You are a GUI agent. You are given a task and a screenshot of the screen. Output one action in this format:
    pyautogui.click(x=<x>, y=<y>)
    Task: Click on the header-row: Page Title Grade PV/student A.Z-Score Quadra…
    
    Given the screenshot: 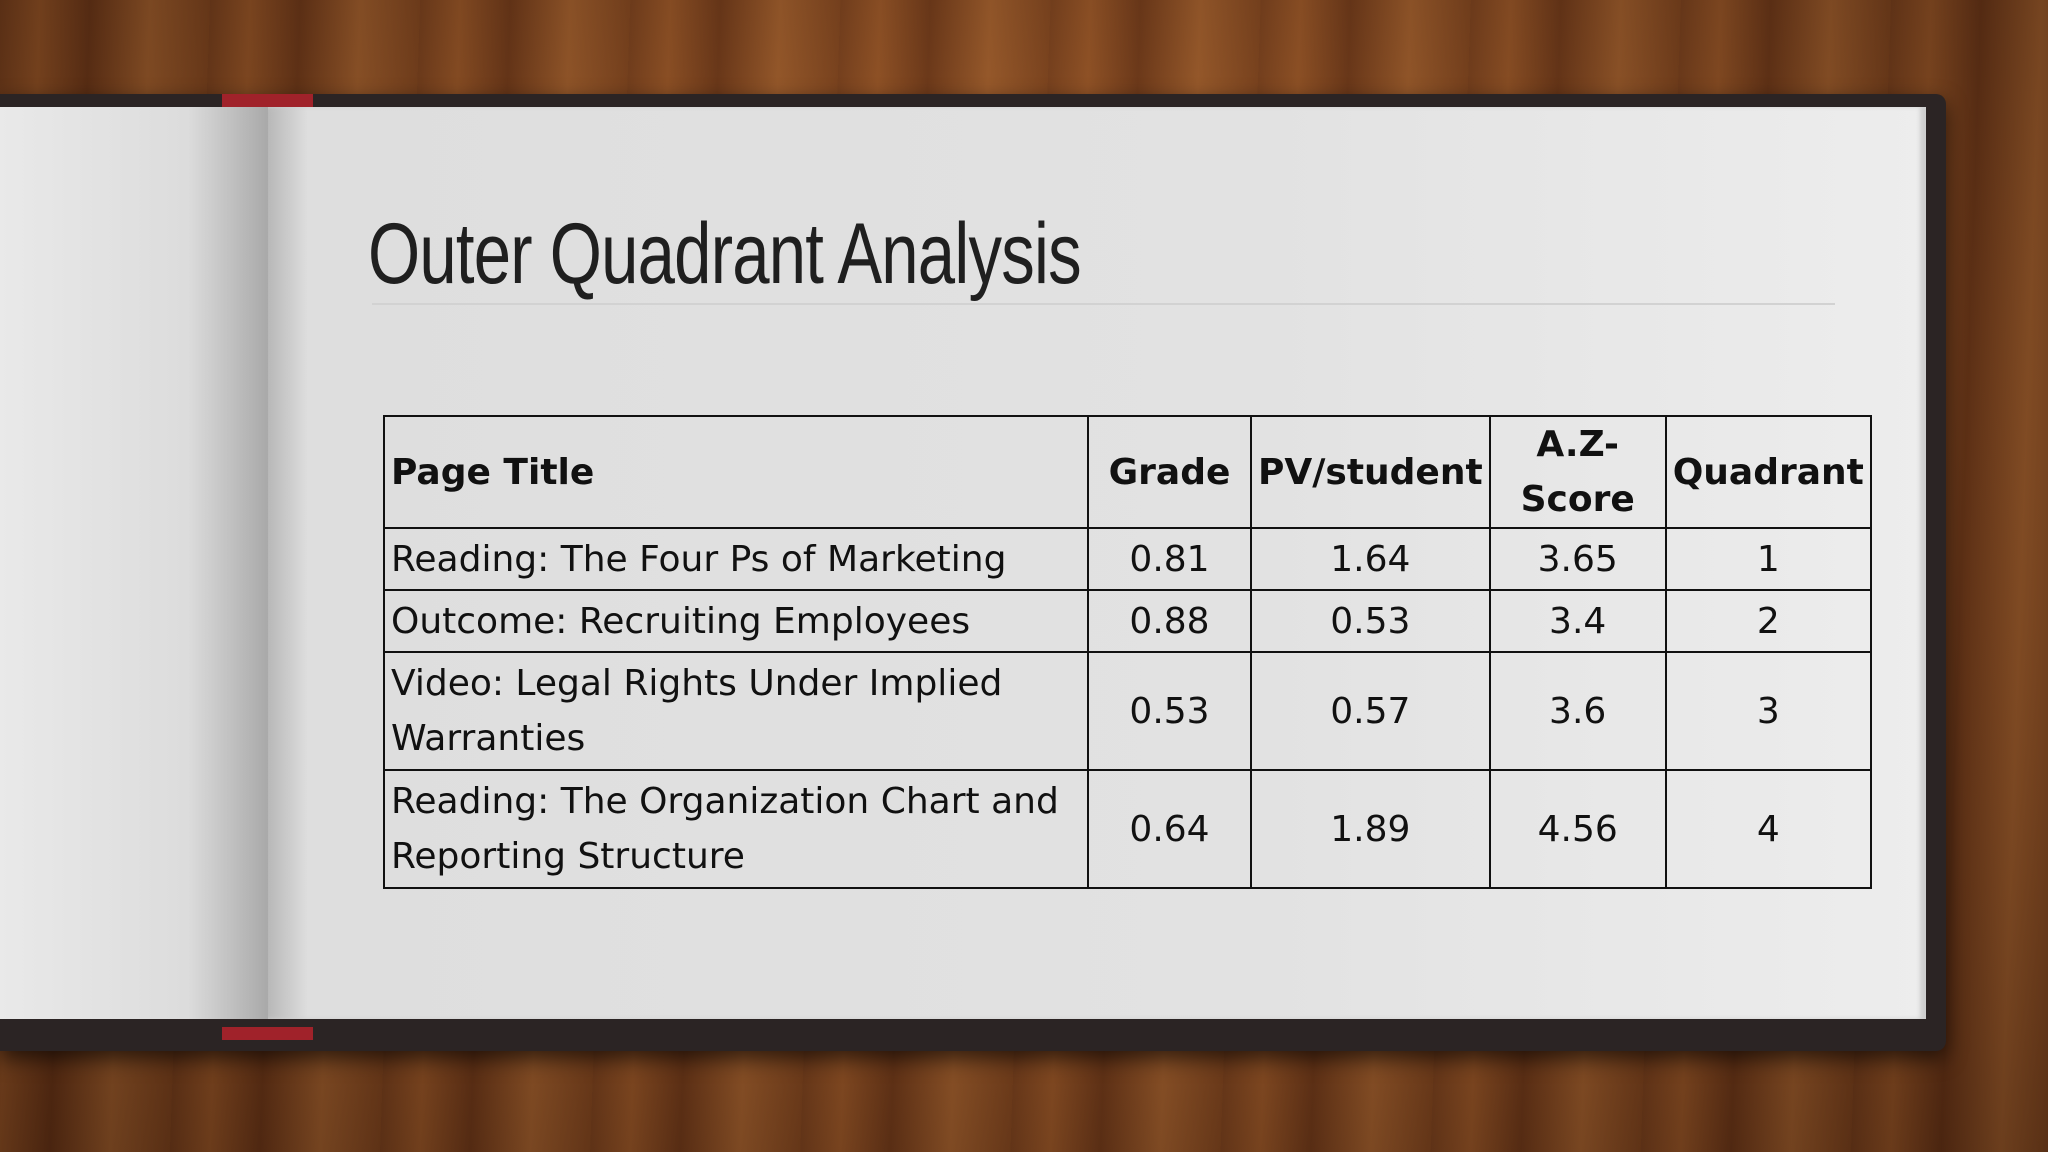 What is the action you would take?
    pyautogui.click(x=1127, y=472)
    